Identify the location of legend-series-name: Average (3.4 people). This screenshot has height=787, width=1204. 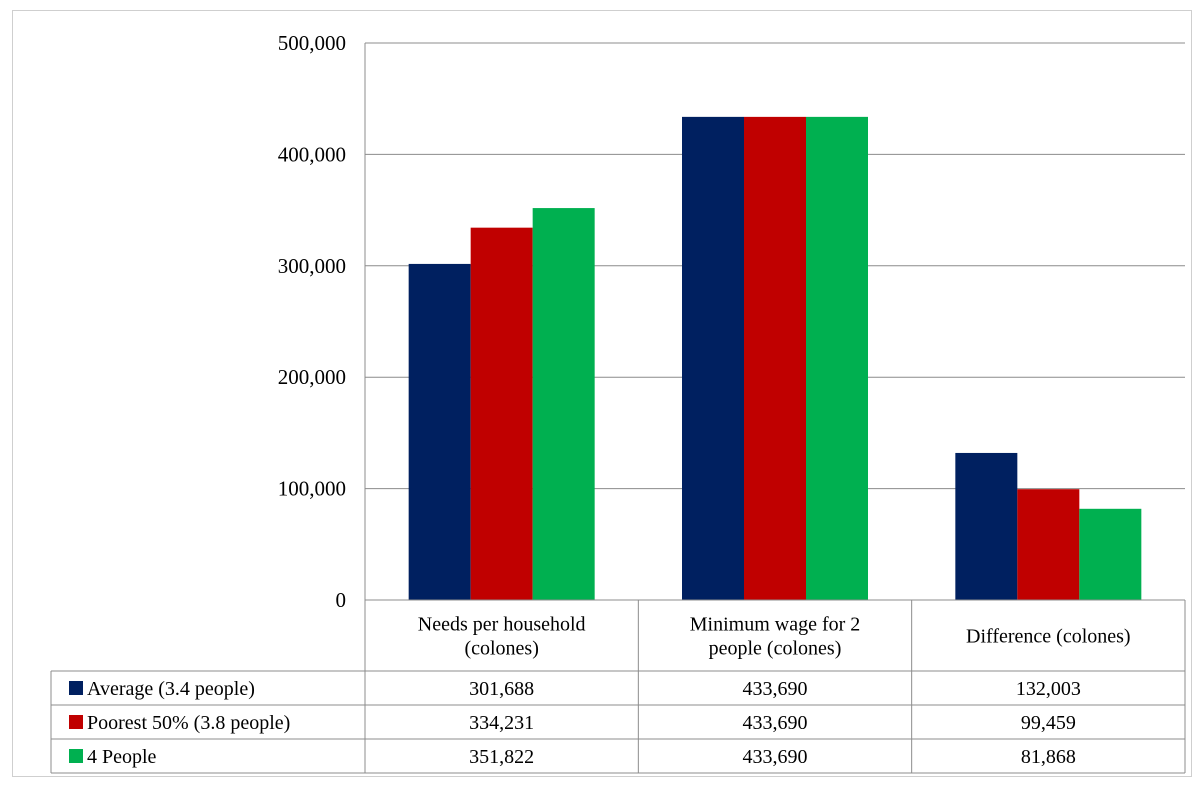
(171, 689).